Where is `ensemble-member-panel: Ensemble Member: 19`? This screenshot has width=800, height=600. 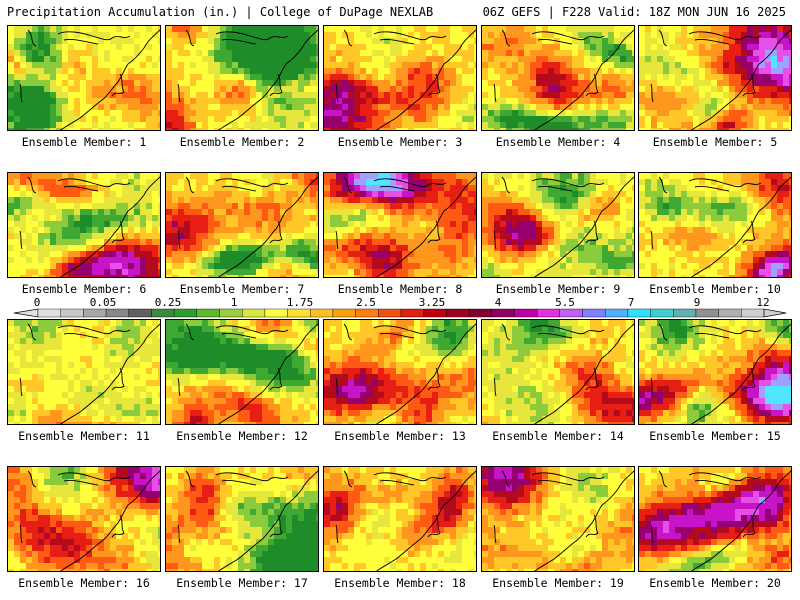
ensemble-member-panel: Ensemble Member: 19 is located at coordinates (558, 531).